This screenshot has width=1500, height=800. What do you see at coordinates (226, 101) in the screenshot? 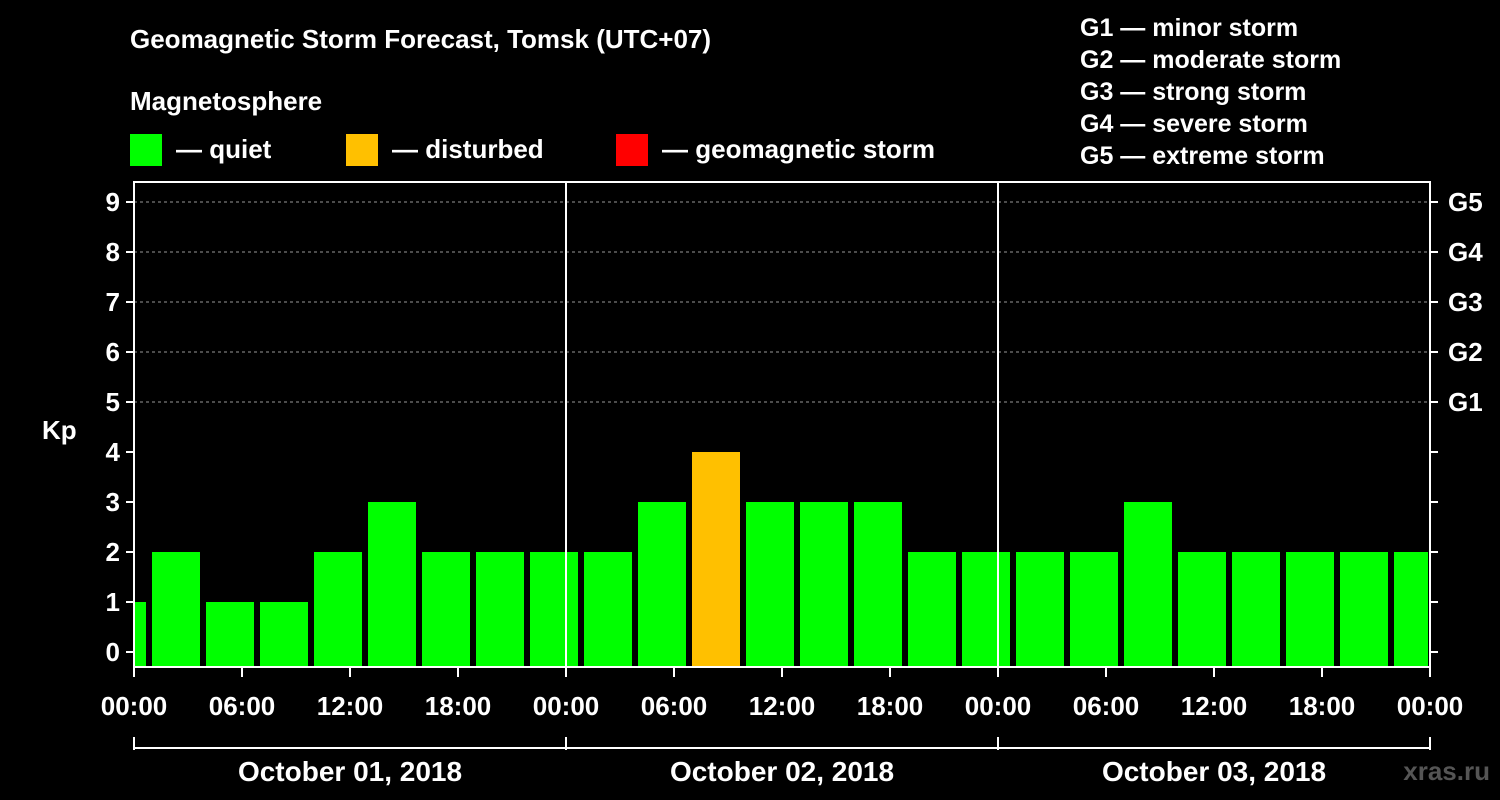
I see `legend-title: Magnetosphere` at bounding box center [226, 101].